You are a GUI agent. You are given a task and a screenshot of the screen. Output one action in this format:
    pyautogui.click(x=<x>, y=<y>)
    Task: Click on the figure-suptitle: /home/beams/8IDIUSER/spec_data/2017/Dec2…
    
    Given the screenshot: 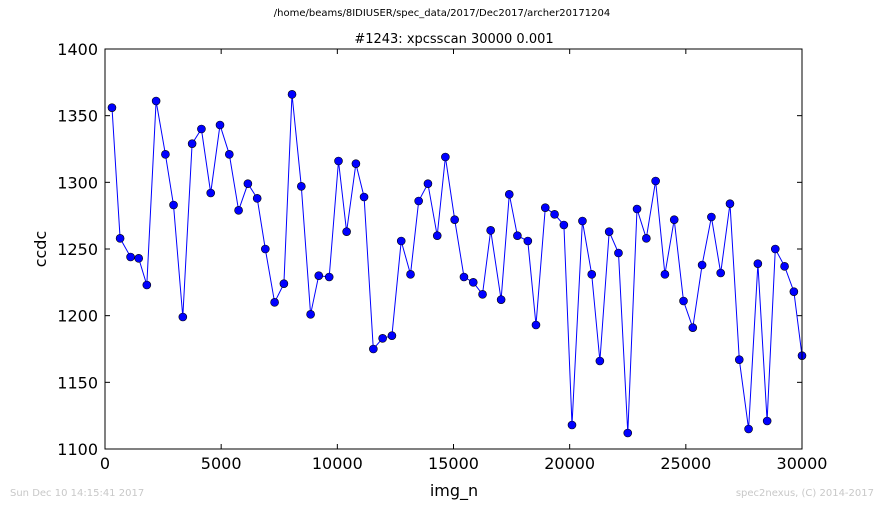 What is the action you would take?
    pyautogui.click(x=442, y=13)
    